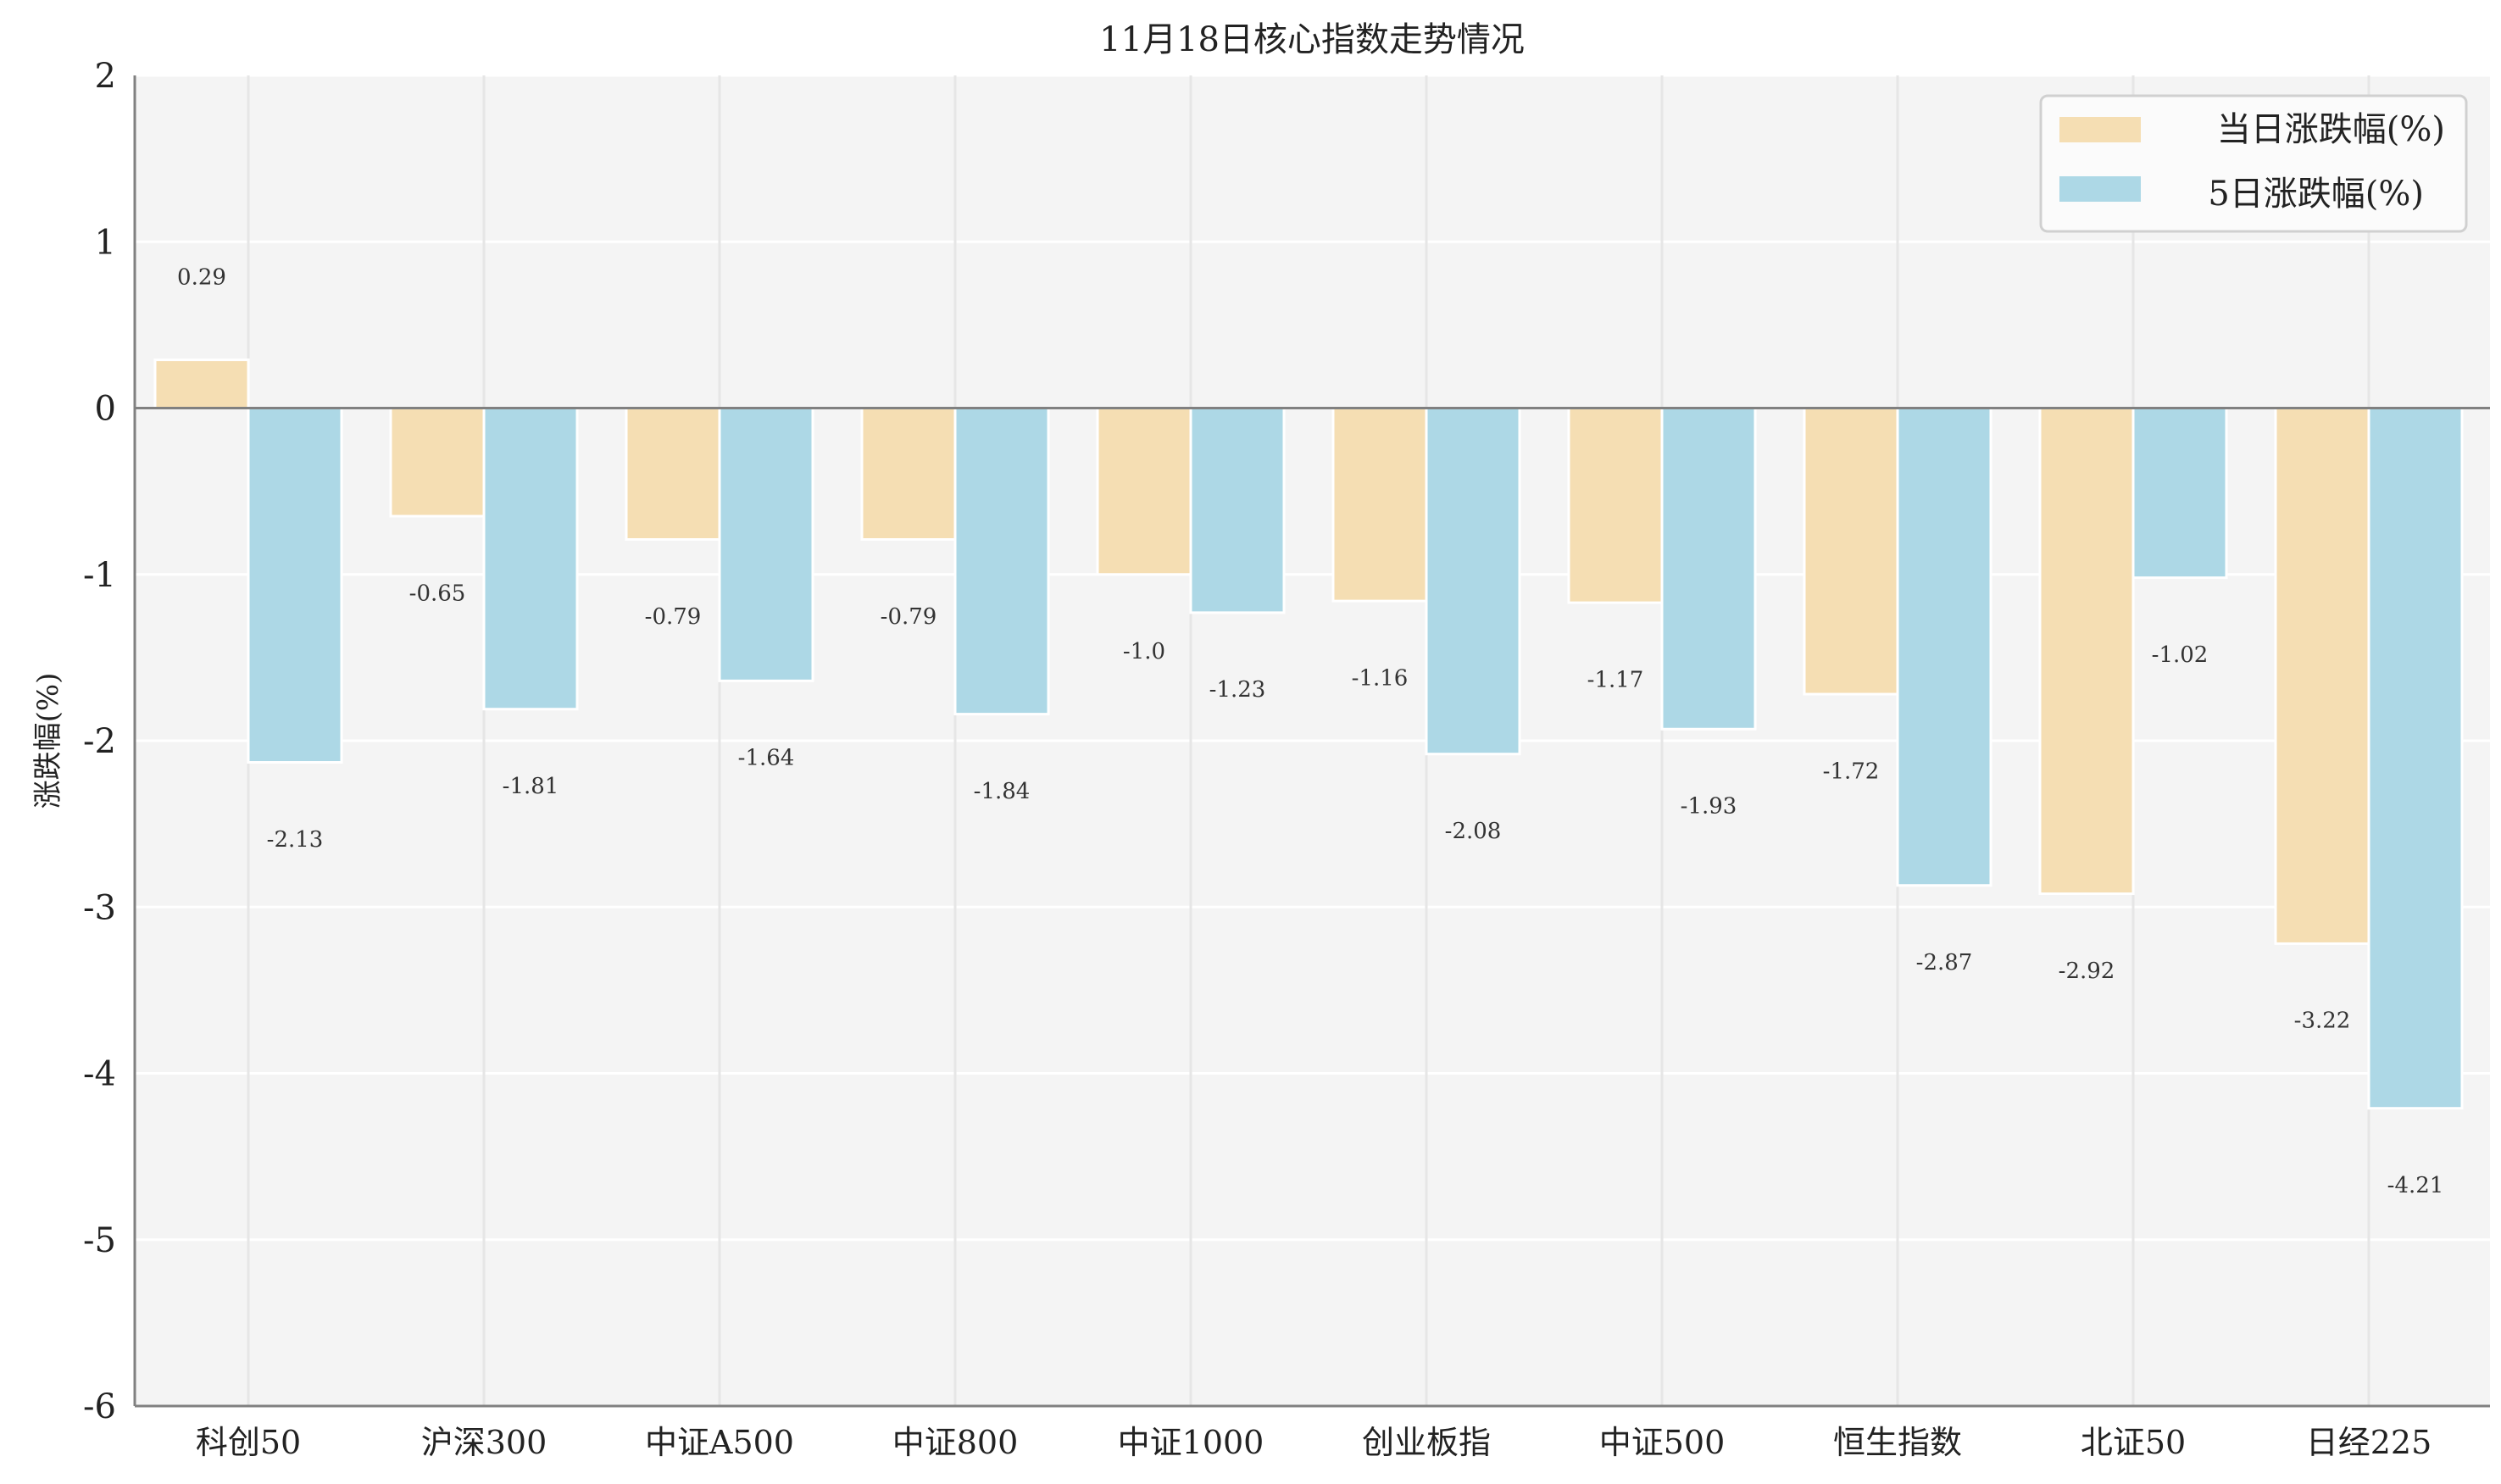 This screenshot has height=1484, width=2501. Describe the element at coordinates (2180, 655) in the screenshot. I see `data-label: -1.02` at that location.